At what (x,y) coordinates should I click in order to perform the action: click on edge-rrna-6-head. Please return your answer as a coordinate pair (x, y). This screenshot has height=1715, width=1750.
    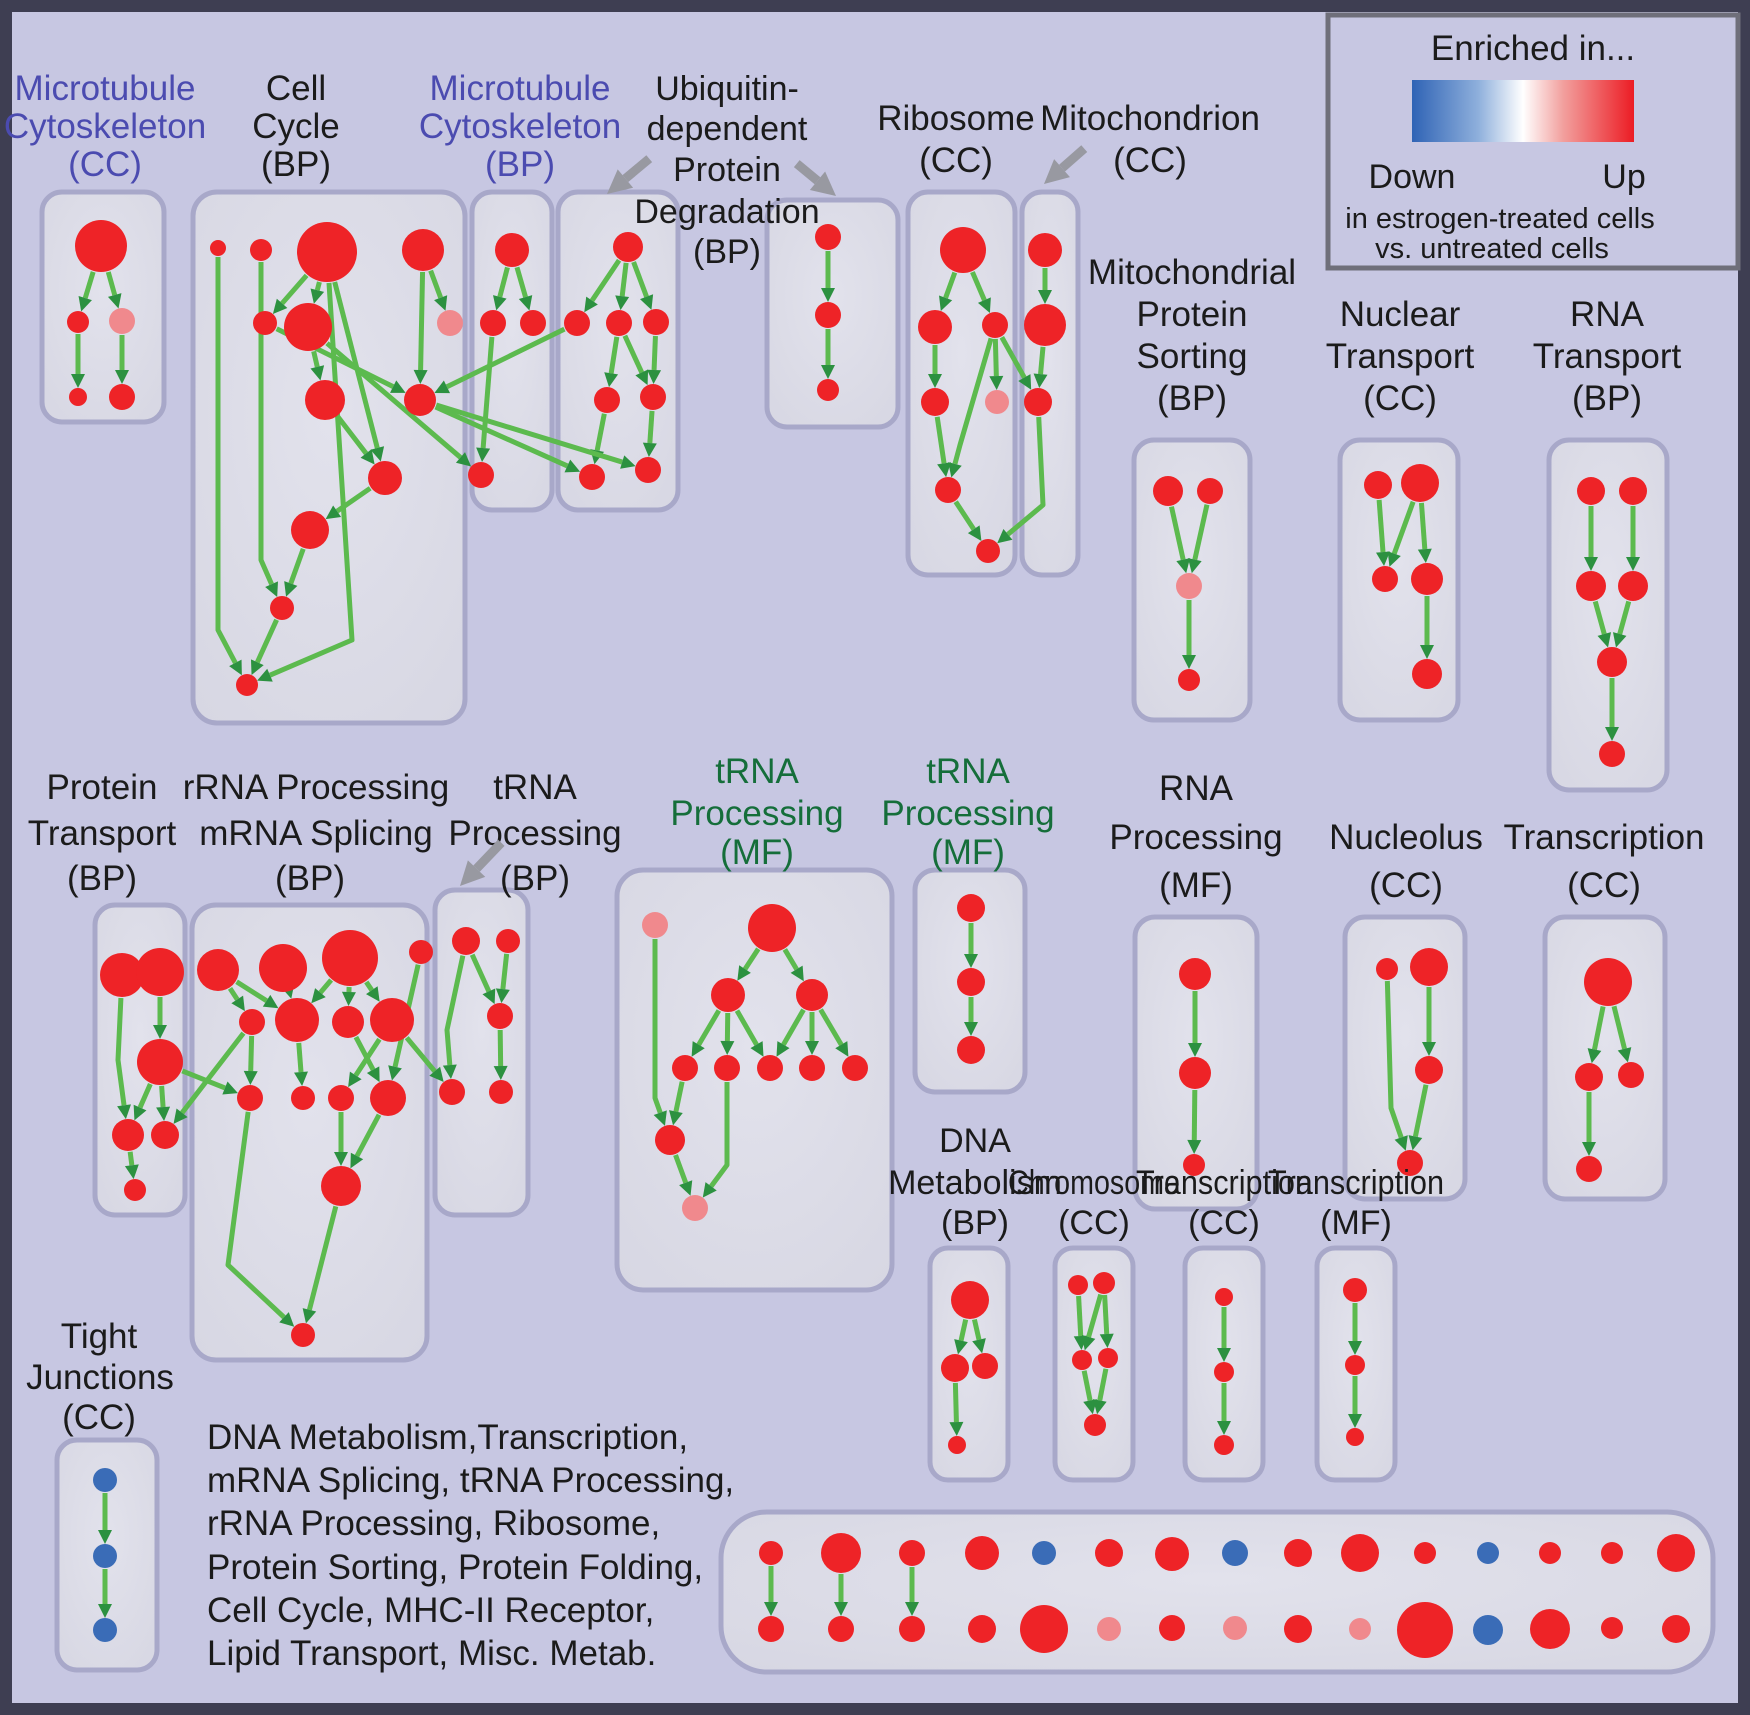
    Looking at the image, I should click on (395, 1073).